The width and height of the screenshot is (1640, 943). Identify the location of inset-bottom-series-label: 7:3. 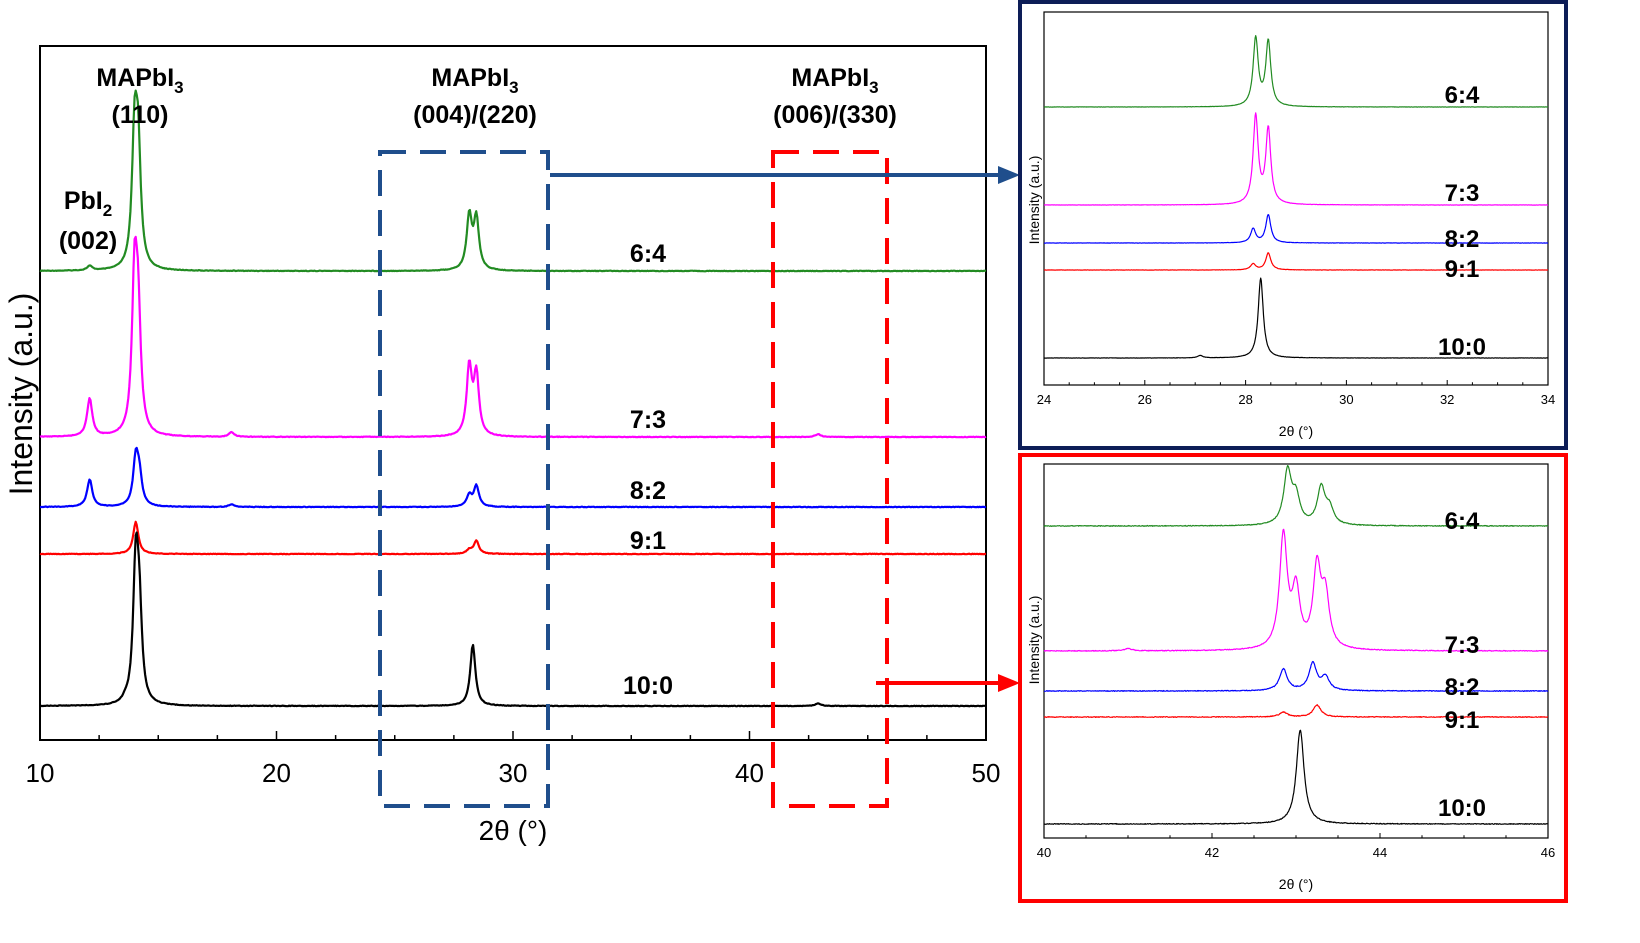
(1462, 645).